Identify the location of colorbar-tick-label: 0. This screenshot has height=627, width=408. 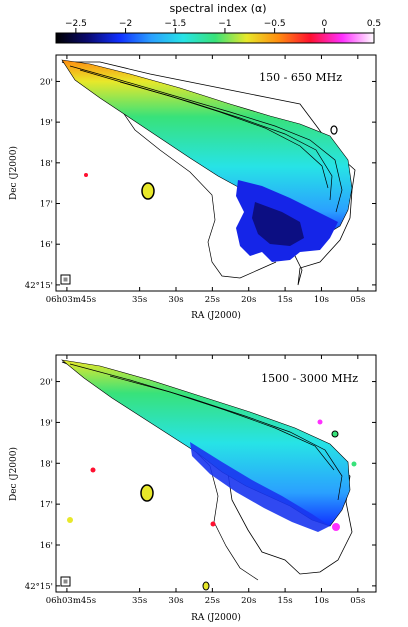
(324, 24).